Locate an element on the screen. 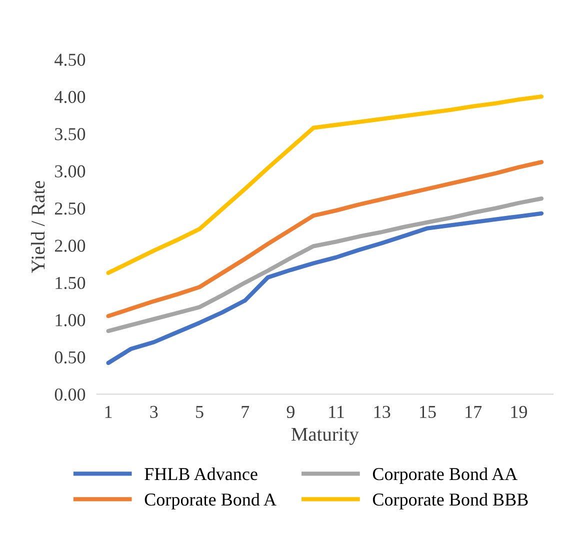 The width and height of the screenshot is (570, 540). y-tick-label: 3.00 is located at coordinates (70, 171).